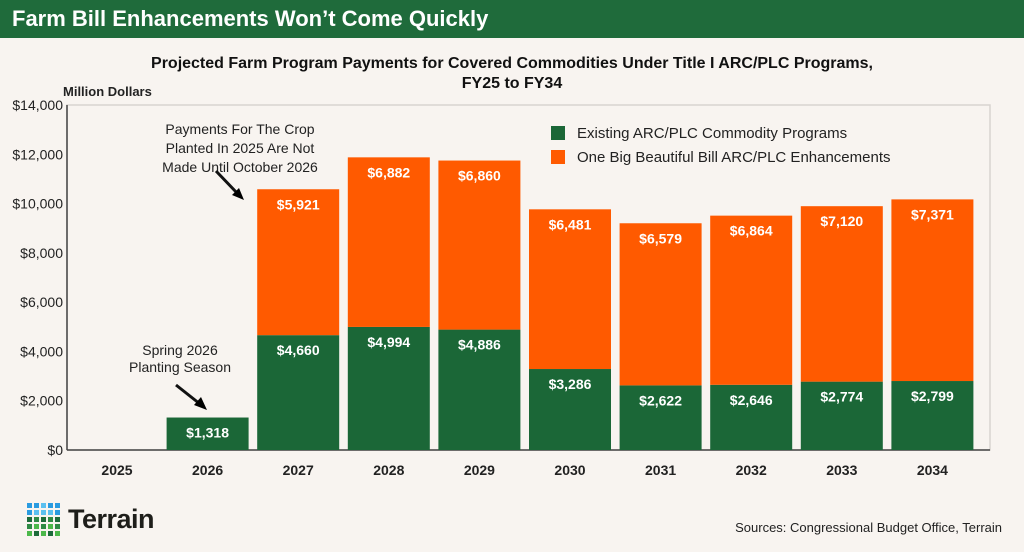 Image resolution: width=1024 pixels, height=552 pixels. I want to click on brand-name: Terrain, so click(111, 519).